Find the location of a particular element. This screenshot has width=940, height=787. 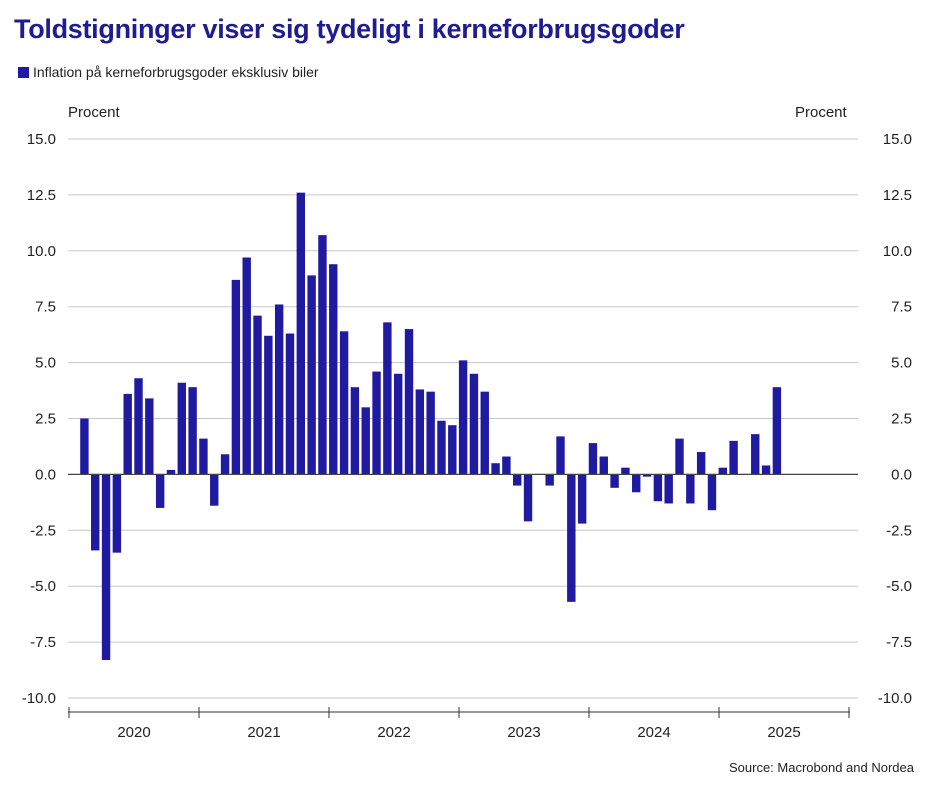

y-tick-label-right: -10.0 is located at coordinates (895, 698).